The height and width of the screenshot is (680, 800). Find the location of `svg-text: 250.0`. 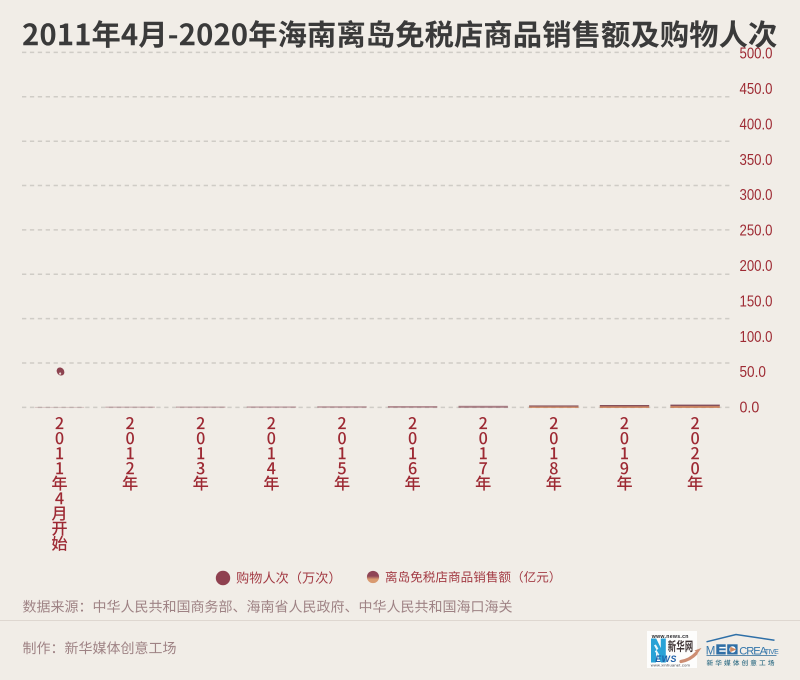

svg-text: 250.0 is located at coordinates (756, 231).